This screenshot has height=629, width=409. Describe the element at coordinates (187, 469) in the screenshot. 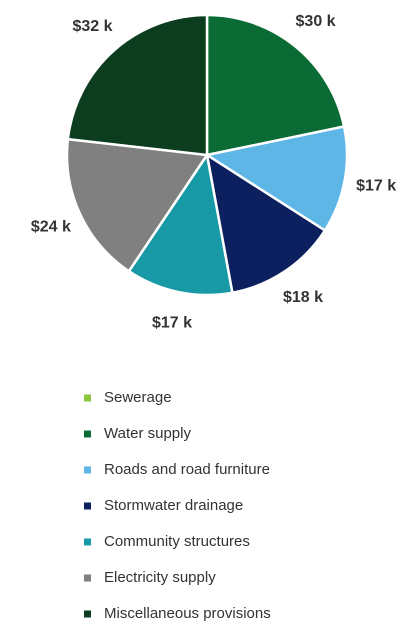

I see `legend-label: Roads and road furniture` at that location.